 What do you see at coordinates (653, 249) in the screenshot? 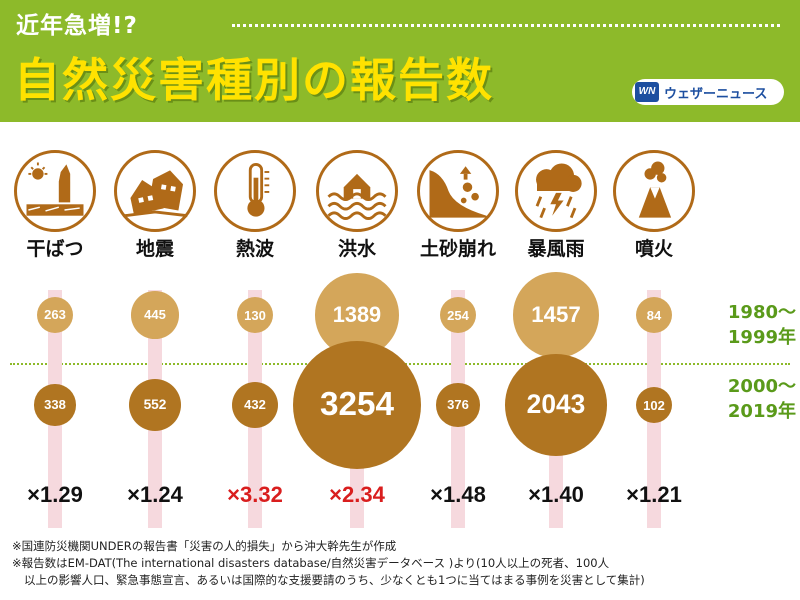
I see `disaster-type-label: 噴火` at bounding box center [653, 249].